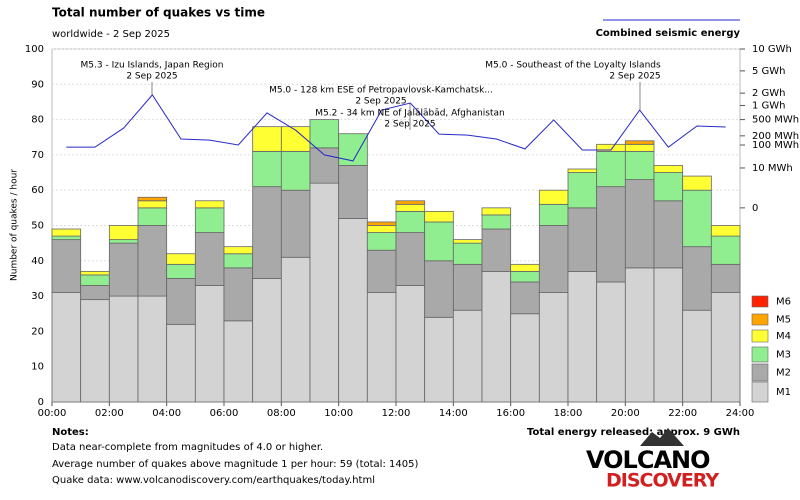 The width and height of the screenshot is (800, 500). Describe the element at coordinates (769, 71) in the screenshot. I see `y2-tick-label: 5 GWh` at that location.